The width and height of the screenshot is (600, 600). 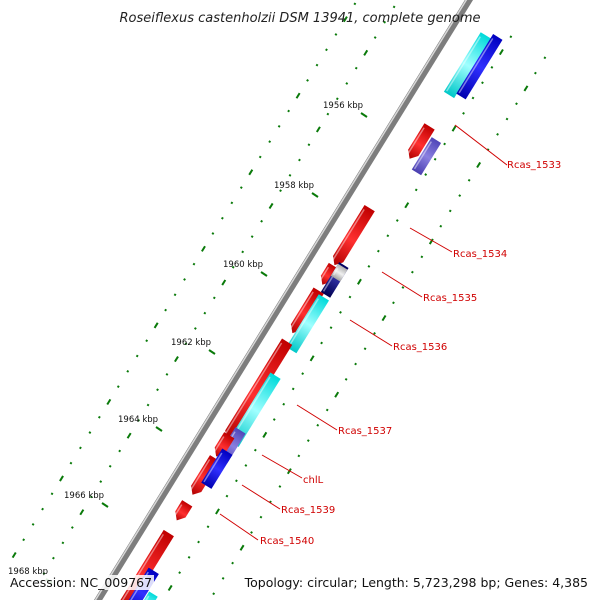 I want to click on gene-red-bottom, so click(x=144, y=564).